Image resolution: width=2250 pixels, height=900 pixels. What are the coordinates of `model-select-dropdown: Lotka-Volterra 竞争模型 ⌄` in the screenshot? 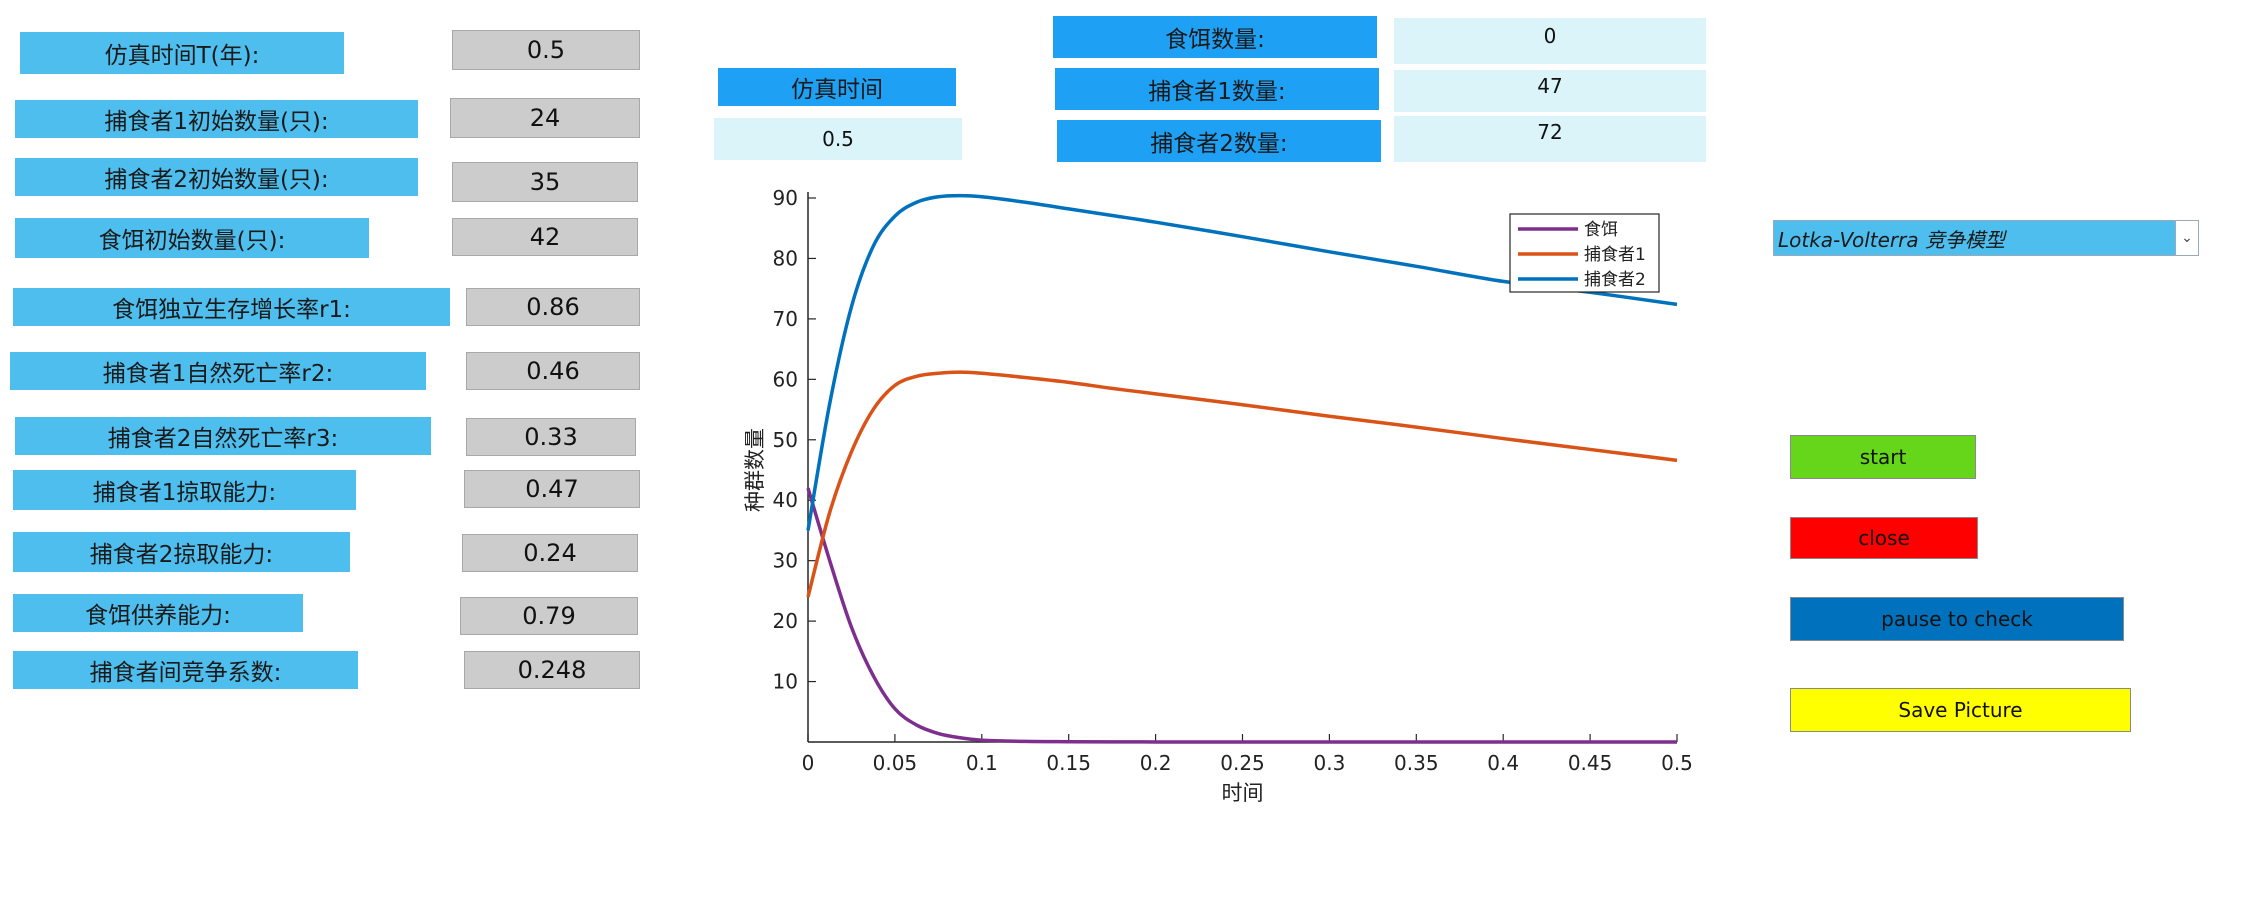 It's located at (1986, 238).